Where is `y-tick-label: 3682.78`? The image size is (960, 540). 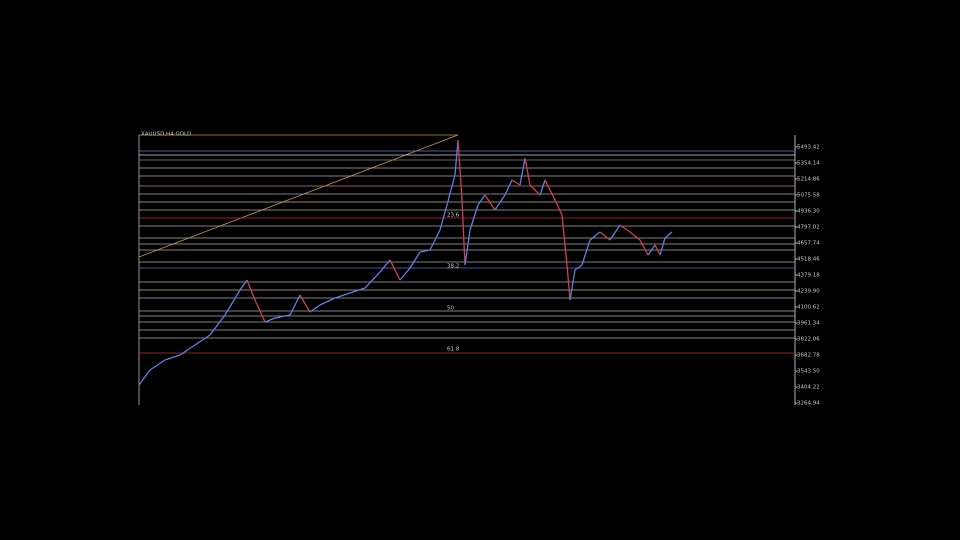 y-tick-label: 3682.78 is located at coordinates (808, 355).